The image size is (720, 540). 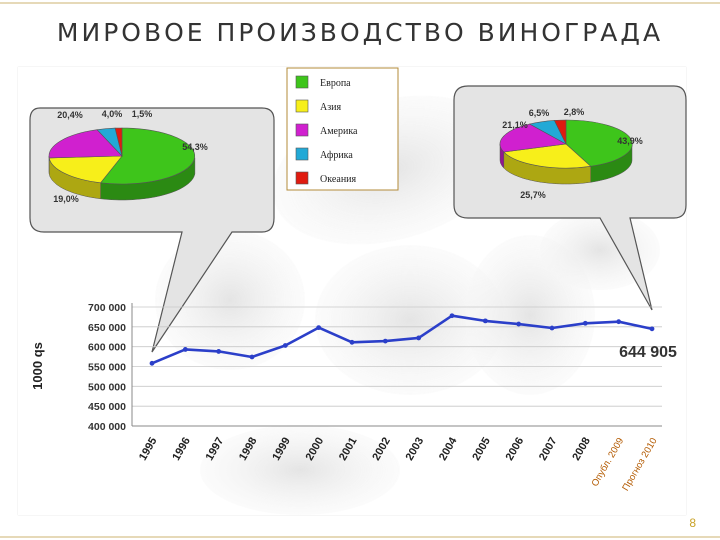 I want to click on y-tick-label: 600 000, so click(x=107, y=348).